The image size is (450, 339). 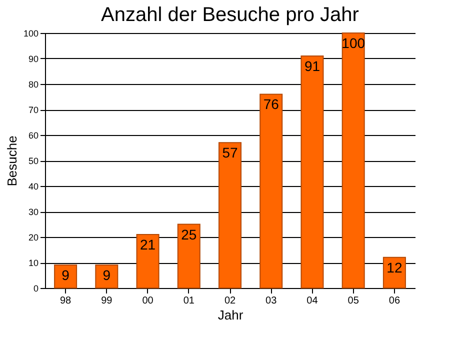 I want to click on y-tick-label: 10, so click(x=33, y=263).